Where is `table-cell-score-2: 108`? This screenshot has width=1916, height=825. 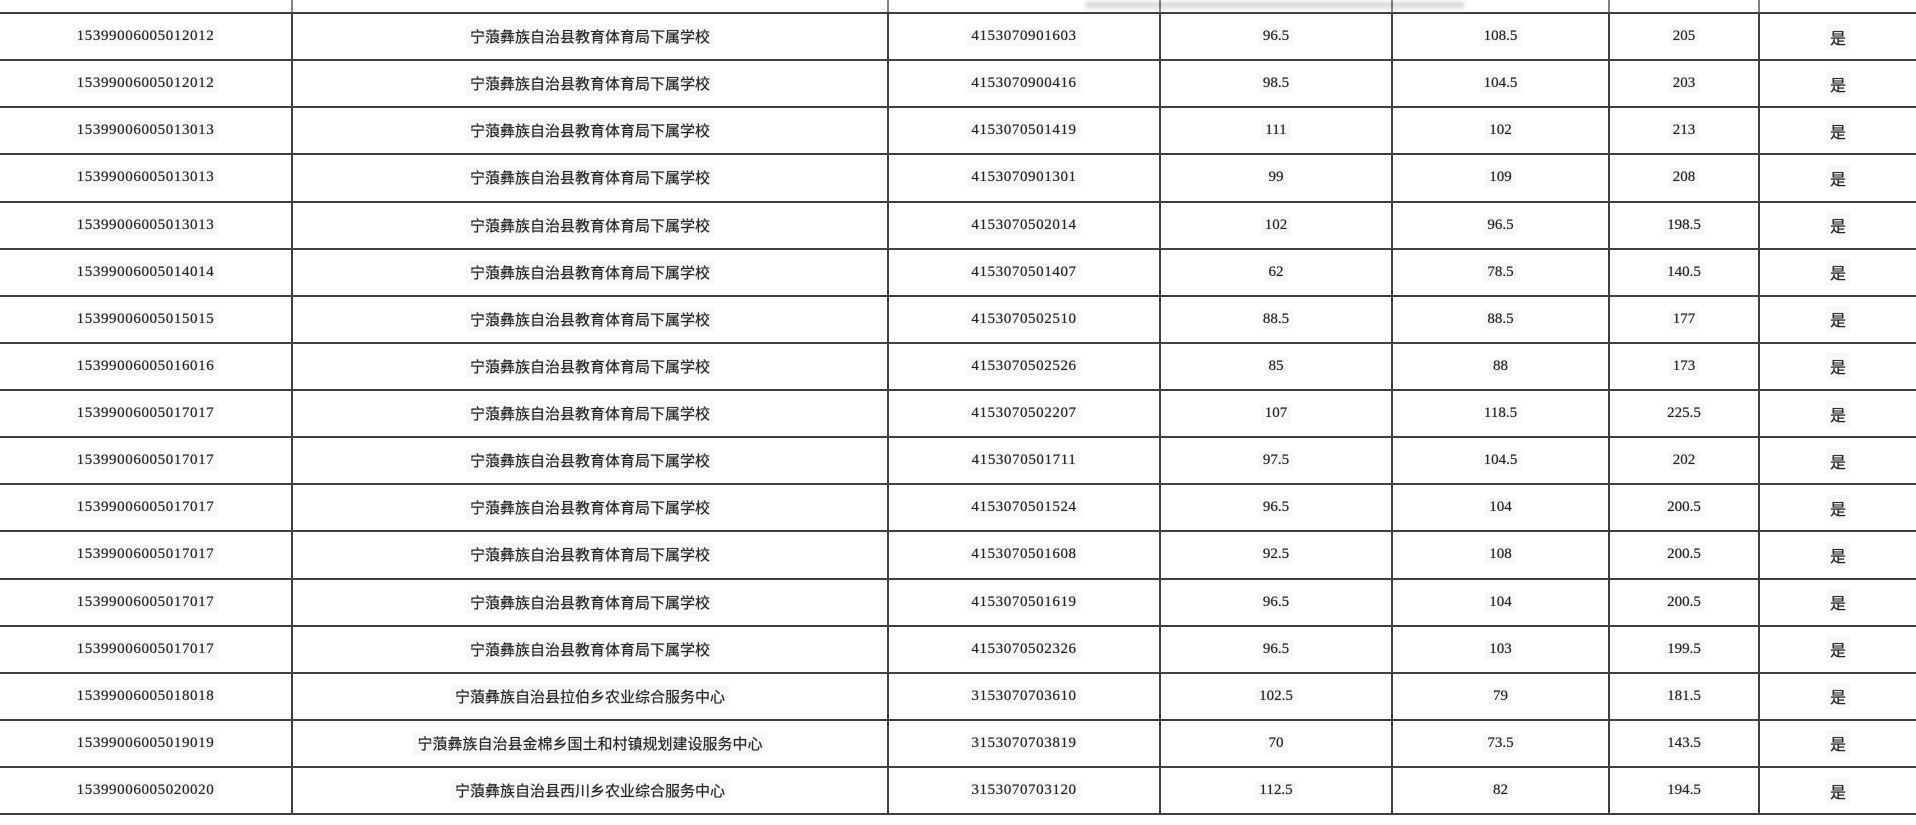 table-cell-score-2: 108 is located at coordinates (1501, 555).